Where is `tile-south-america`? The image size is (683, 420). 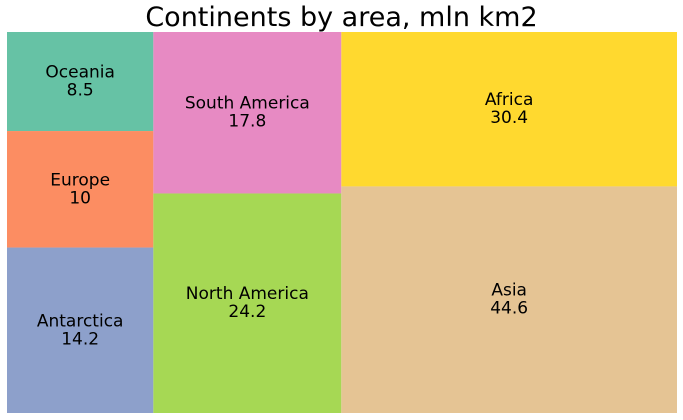 tile-south-america is located at coordinates (247, 113).